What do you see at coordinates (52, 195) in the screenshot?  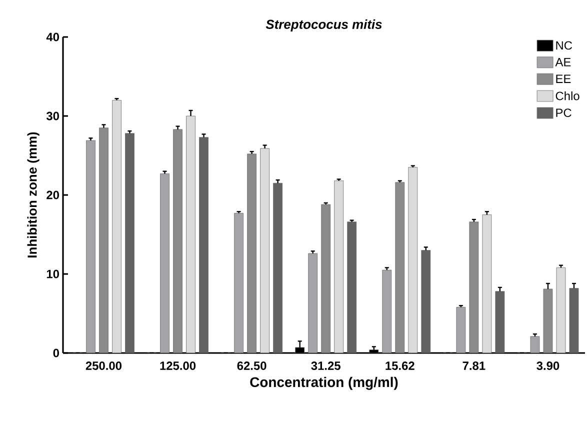 I see `y-tick-label: 20` at bounding box center [52, 195].